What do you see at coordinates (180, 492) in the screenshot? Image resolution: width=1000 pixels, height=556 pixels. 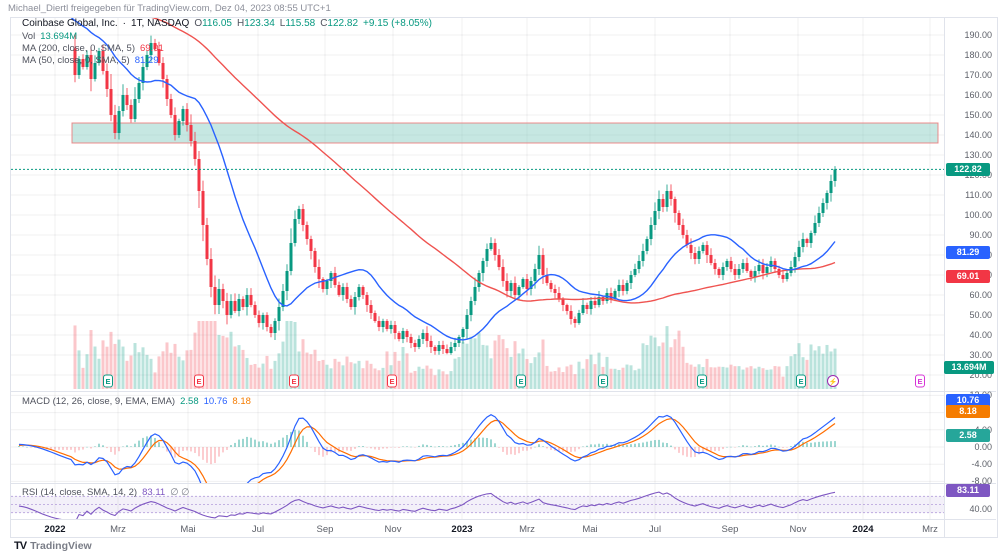 I see `rsi-extra: ∅ ∅` at bounding box center [180, 492].